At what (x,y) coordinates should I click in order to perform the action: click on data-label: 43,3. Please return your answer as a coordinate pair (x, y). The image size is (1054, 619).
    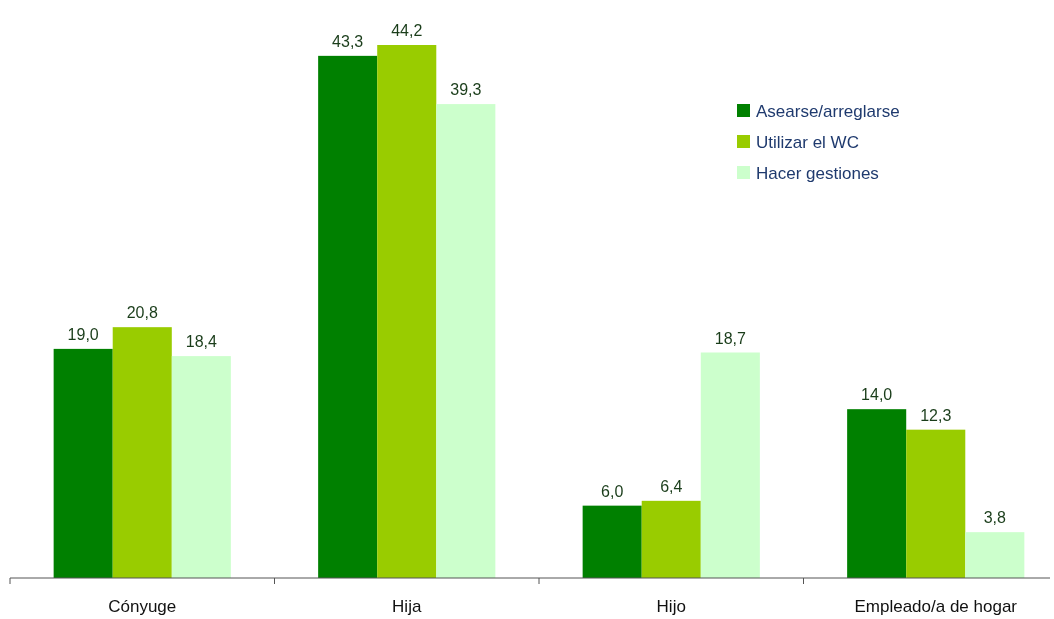
    Looking at the image, I should click on (348, 41).